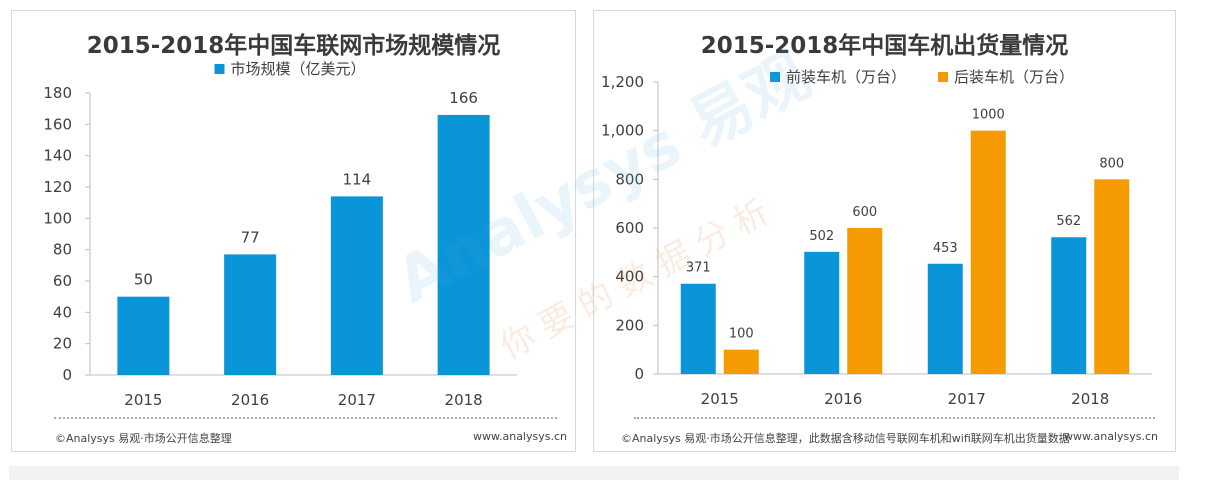  Describe the element at coordinates (143, 280) in the screenshot. I see `data-label: 50` at that location.